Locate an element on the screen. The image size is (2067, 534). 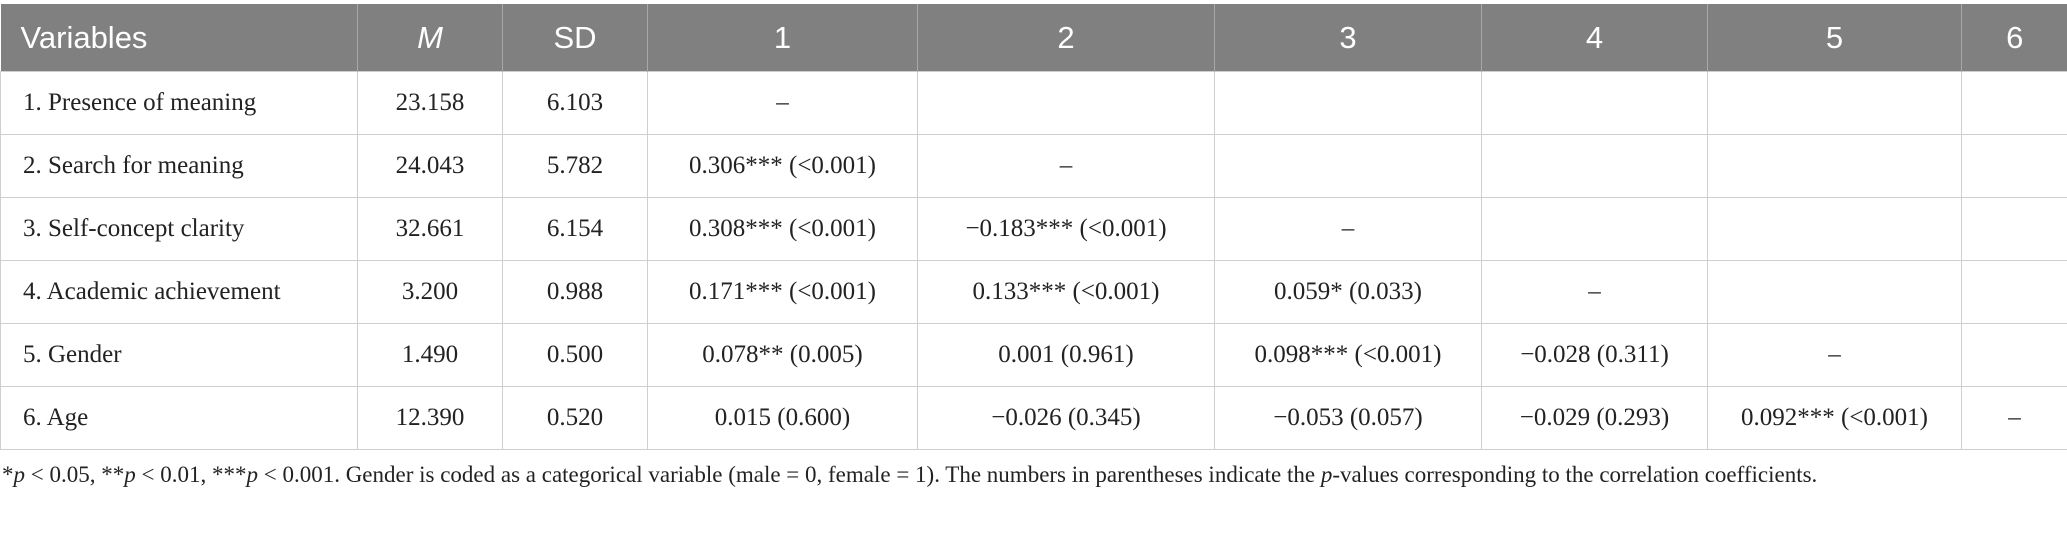
header-col-1: 1 is located at coordinates (782, 38).